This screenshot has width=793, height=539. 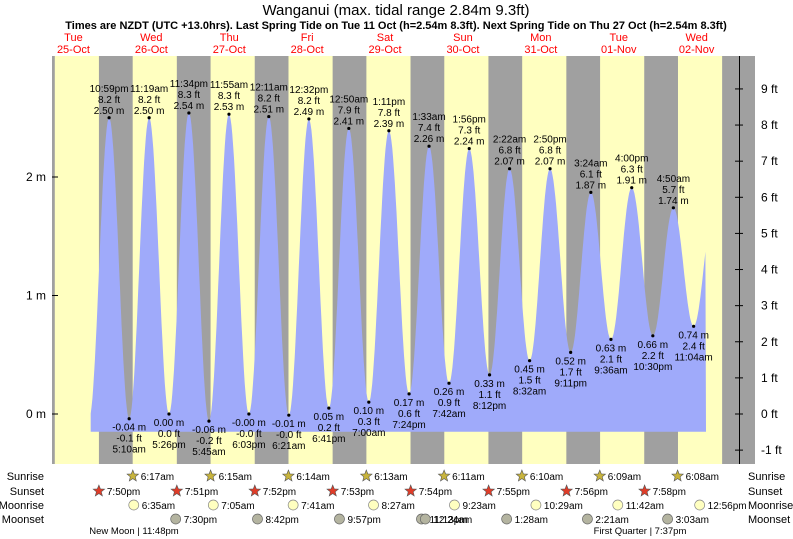 What do you see at coordinates (200, 520) in the screenshot?
I see `moonset-time: 7:30pm` at bounding box center [200, 520].